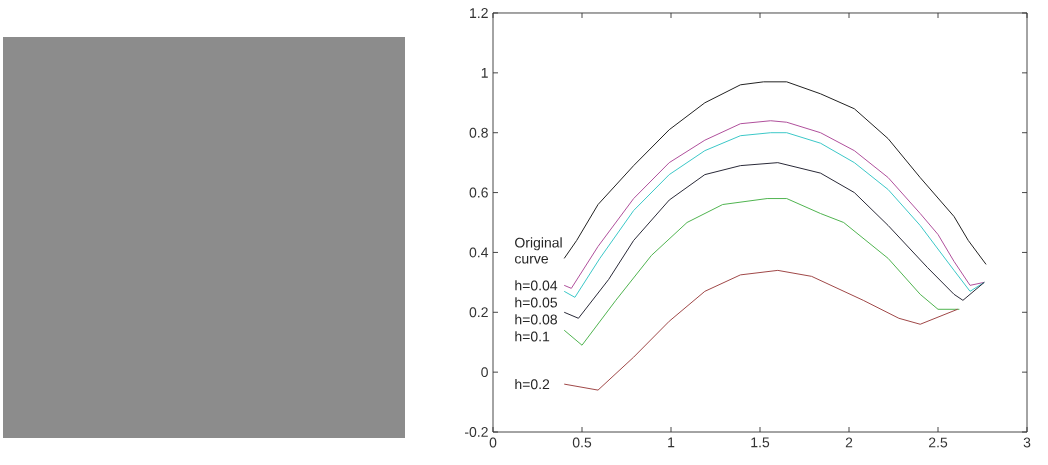 The height and width of the screenshot is (465, 1048). What do you see at coordinates (1027, 442) in the screenshot?
I see `x-tick-label: 3` at bounding box center [1027, 442].